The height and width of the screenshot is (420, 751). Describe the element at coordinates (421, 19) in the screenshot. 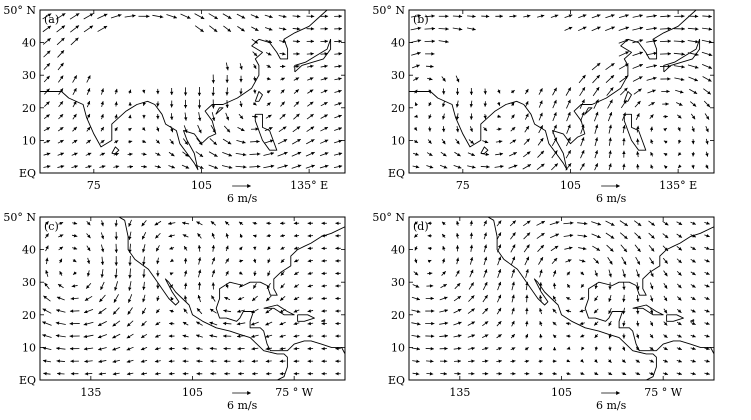

I see `panel-label: (b)` at that location.